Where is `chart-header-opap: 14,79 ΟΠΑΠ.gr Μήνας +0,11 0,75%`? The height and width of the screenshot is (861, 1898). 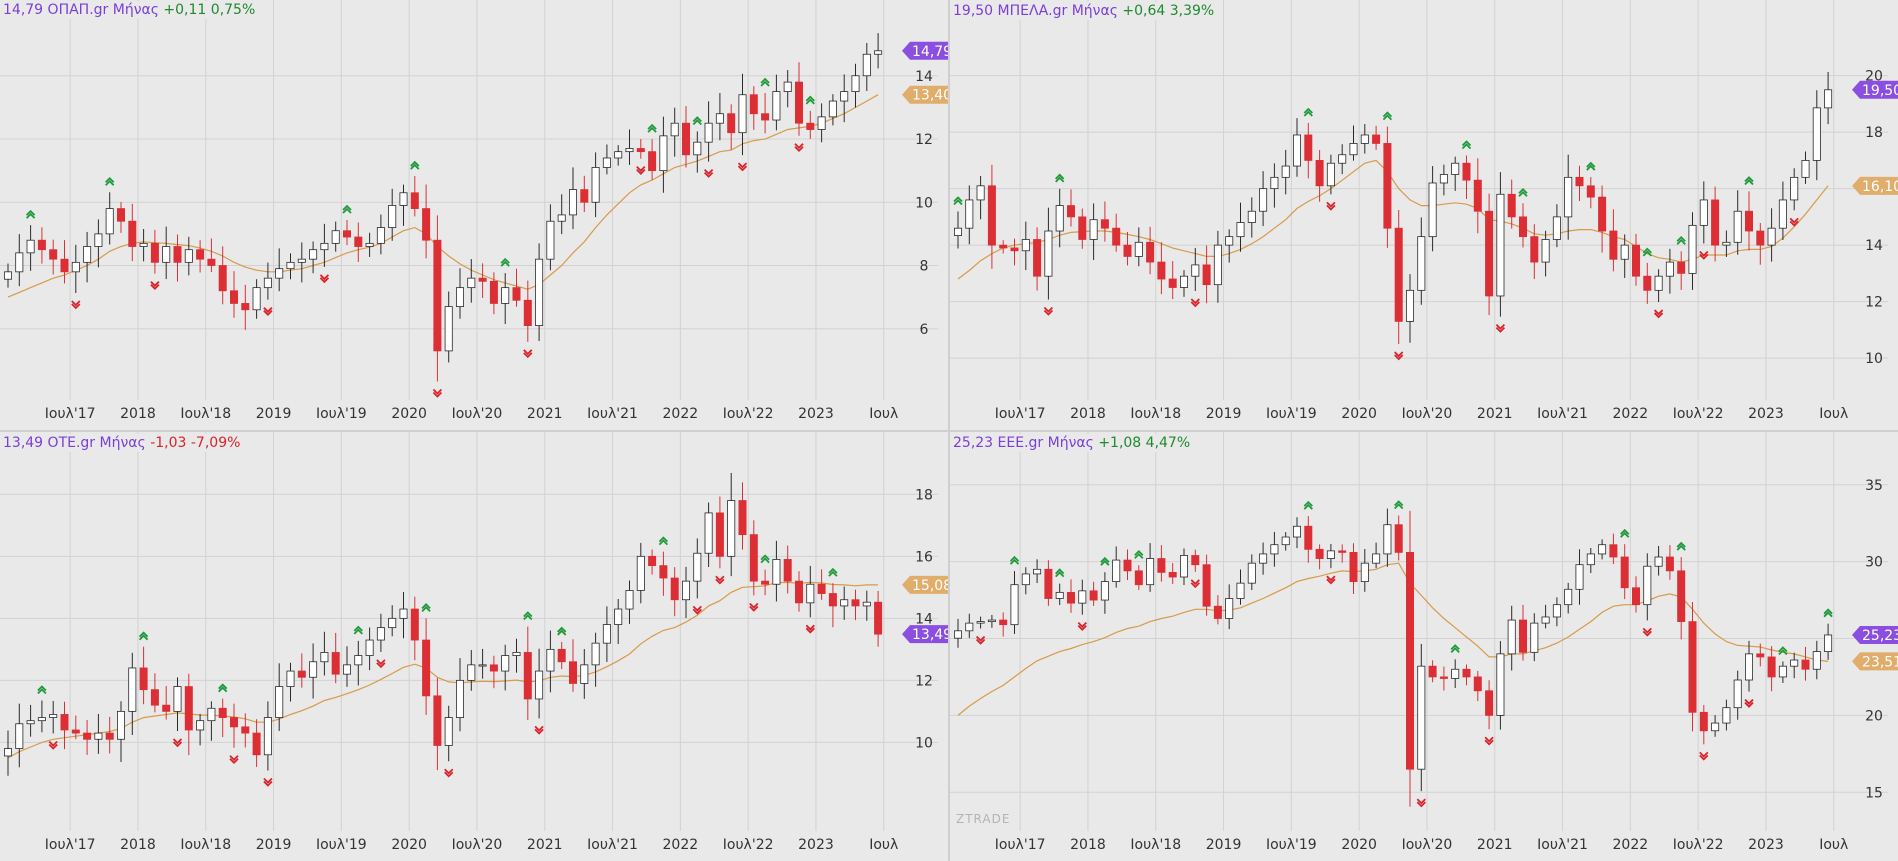
chart-header-opap: 14,79 ΟΠΑΠ.gr Μήνας +0,11 0,75% is located at coordinates (129, 10).